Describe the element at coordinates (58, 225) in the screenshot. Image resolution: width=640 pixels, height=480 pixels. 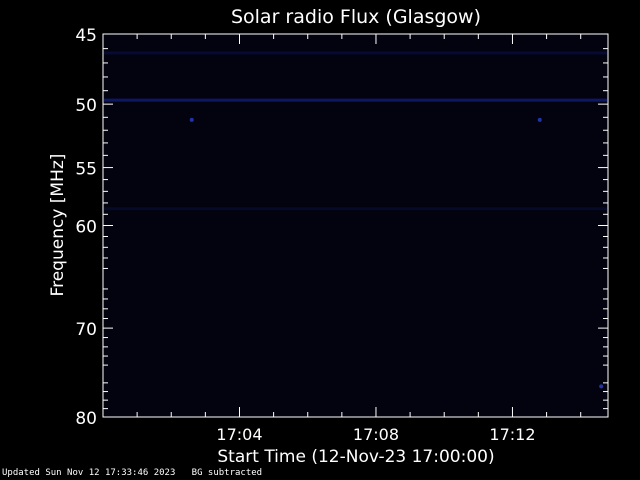
I see `y-axis-label: Frequency [MHz]` at that location.